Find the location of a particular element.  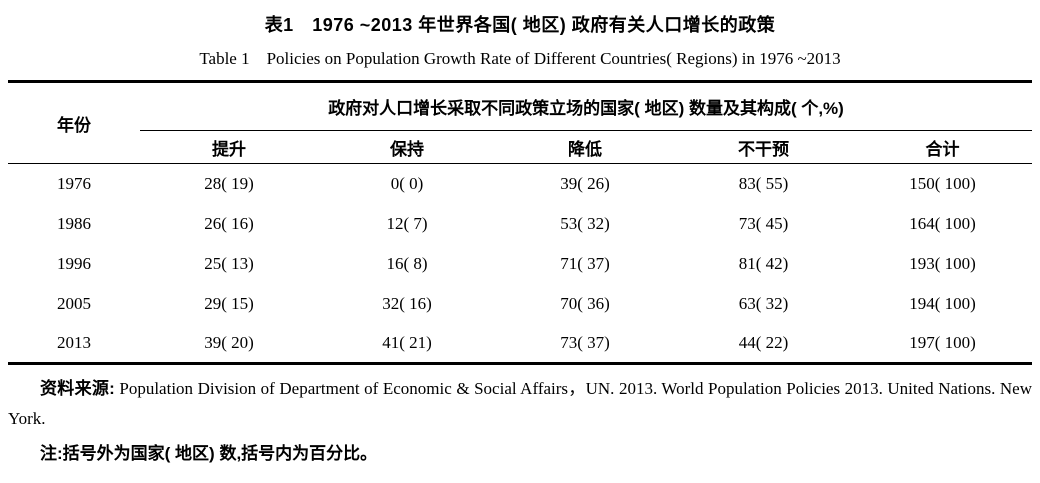

table-cell: 0( 0) is located at coordinates (407, 183).